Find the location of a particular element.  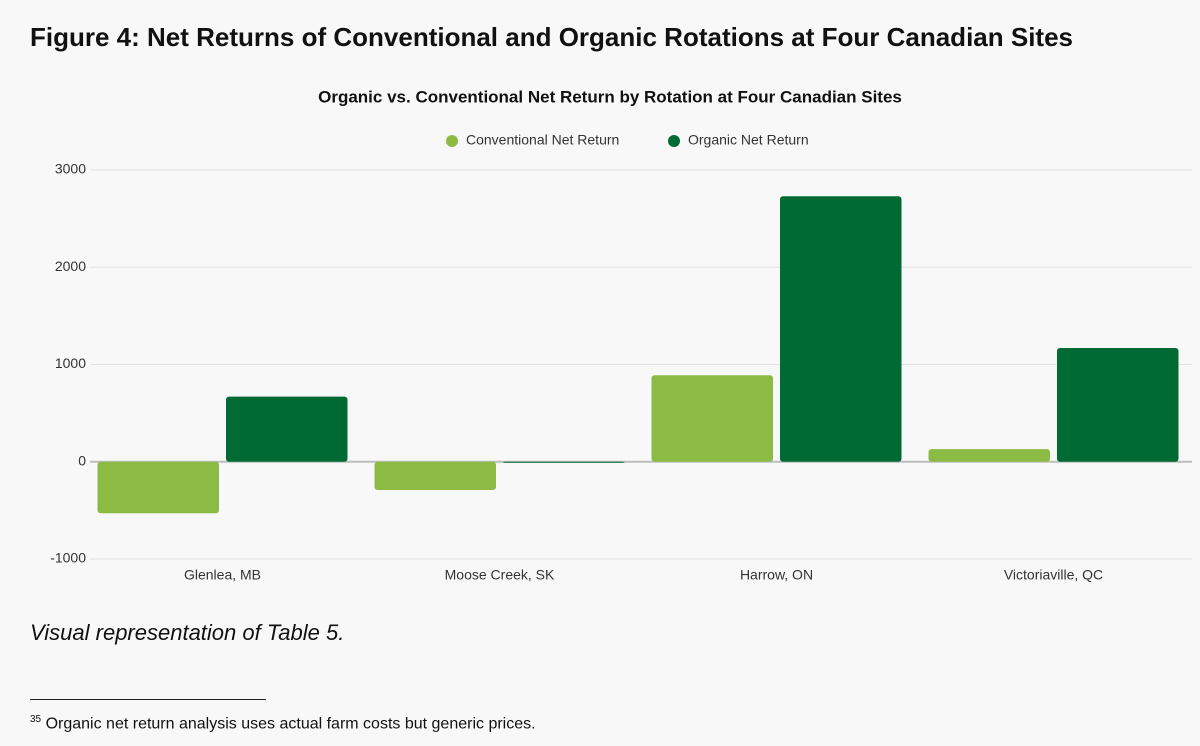

footnote-rule is located at coordinates (148, 699).